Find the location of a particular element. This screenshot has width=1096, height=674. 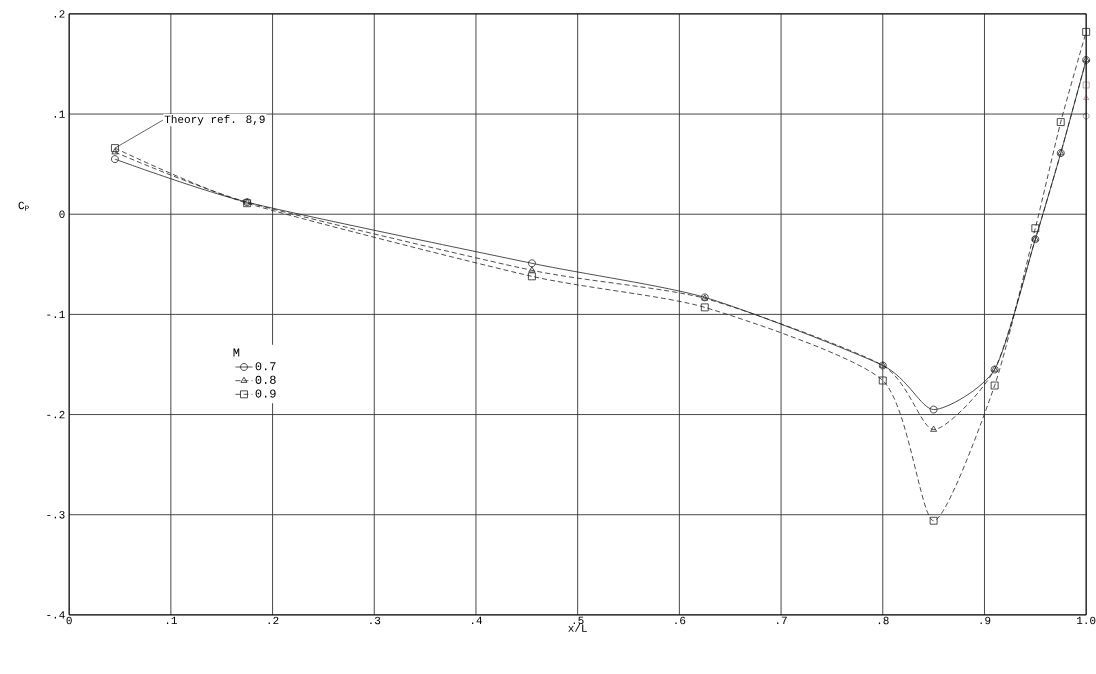

x-tick-label: .7 is located at coordinates (782, 620).